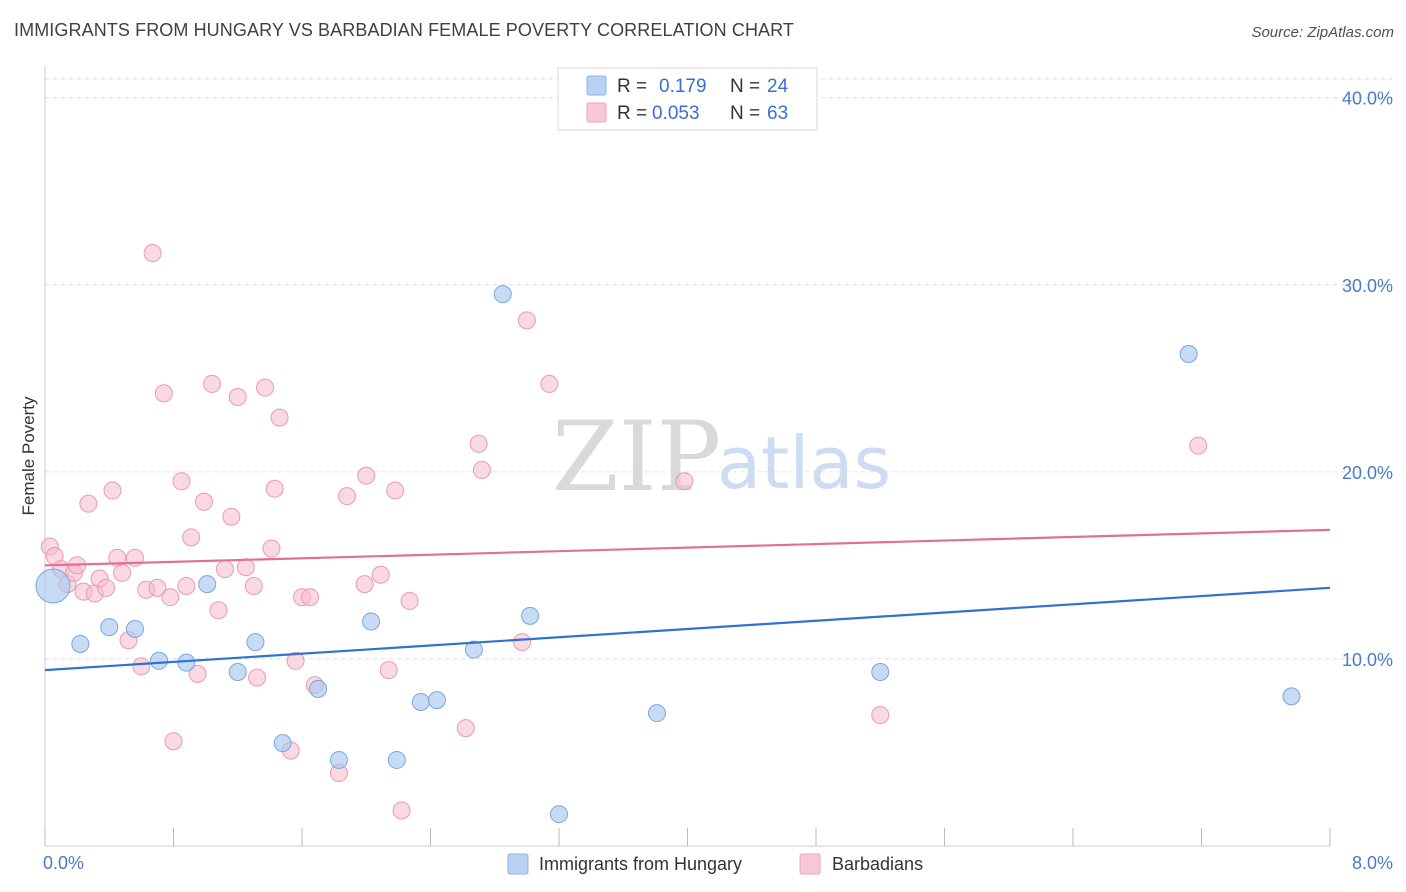  I want to click on barbadians-trend-line, so click(687, 547).